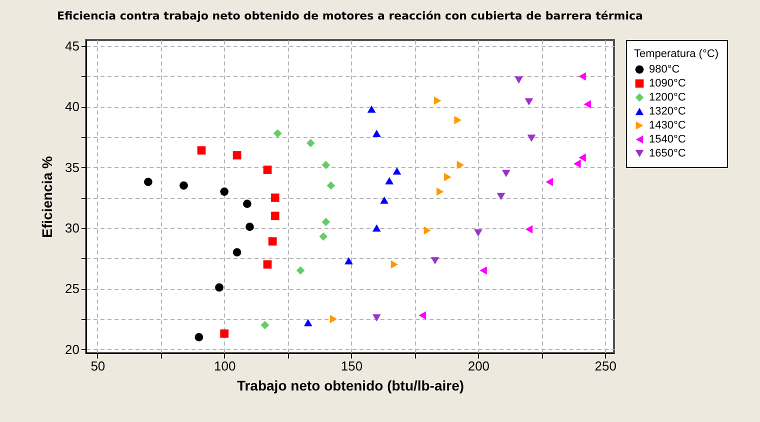  Describe the element at coordinates (72, 106) in the screenshot. I see `y-tick-label: 40` at that location.